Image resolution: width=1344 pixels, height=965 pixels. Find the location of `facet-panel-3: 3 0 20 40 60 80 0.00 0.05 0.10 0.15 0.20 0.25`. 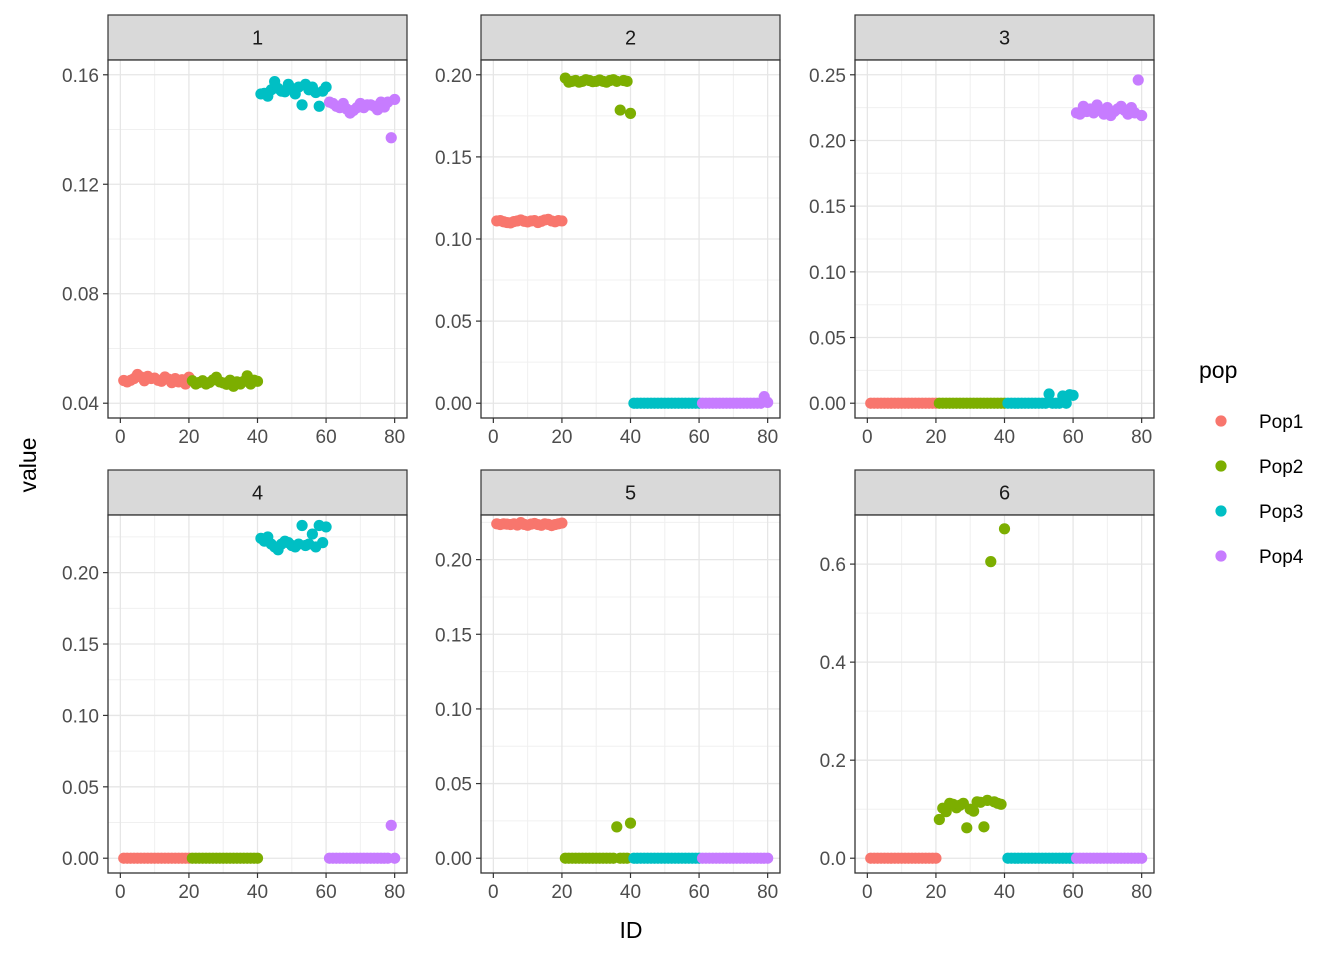

facet-panel-3: 3 0 20 40 60 80 0.00 0.05 0.10 0.15 0.20 0.25 is located at coordinates (982, 231).